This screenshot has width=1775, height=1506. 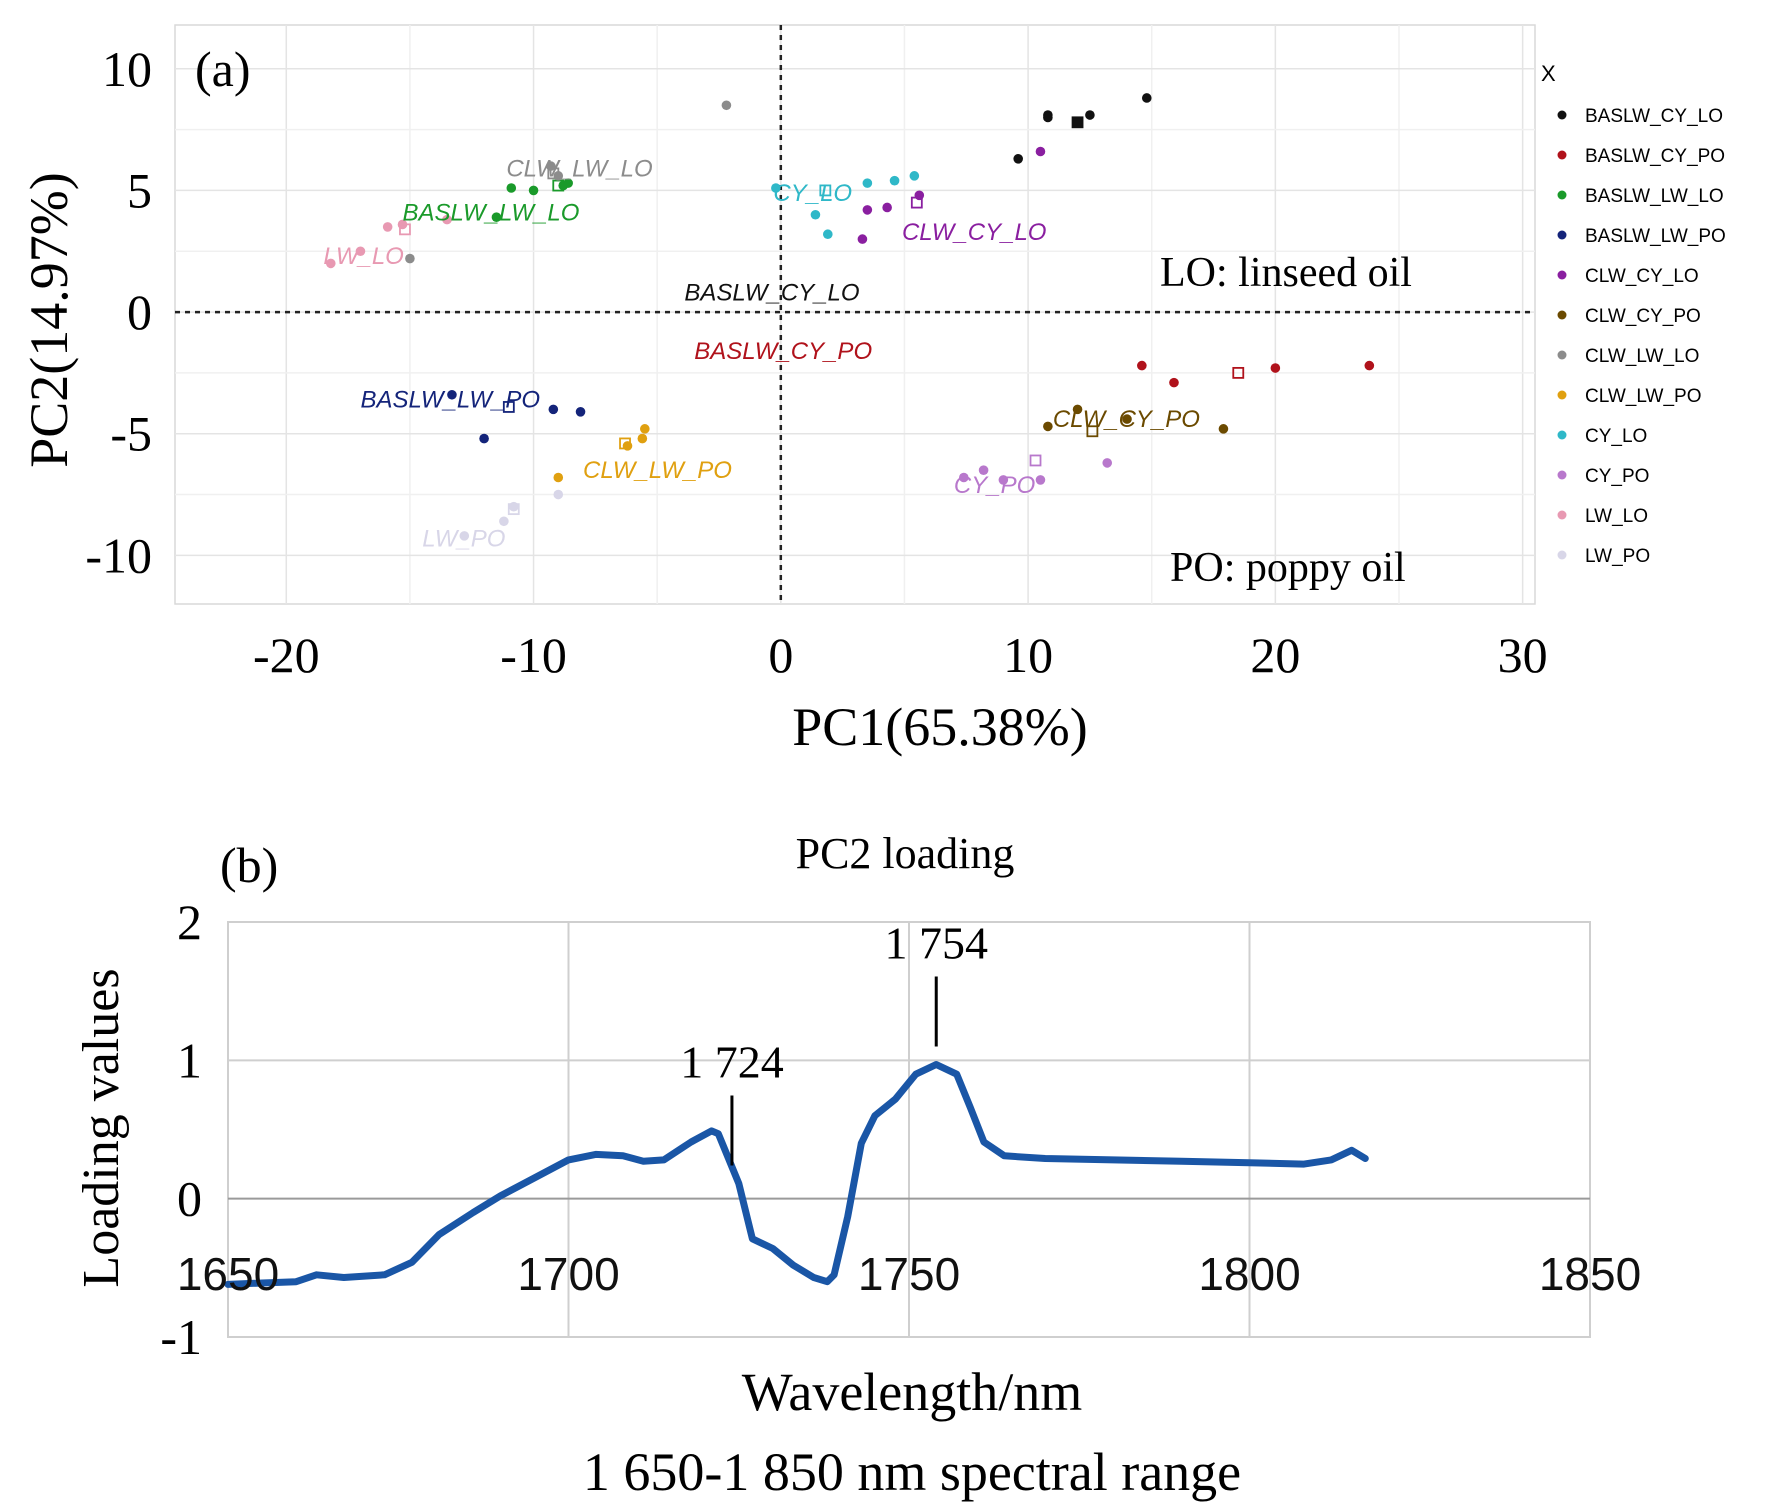 What do you see at coordinates (553, 173) in the screenshot?
I see `centroid-marker-clw-lw-lo` at bounding box center [553, 173].